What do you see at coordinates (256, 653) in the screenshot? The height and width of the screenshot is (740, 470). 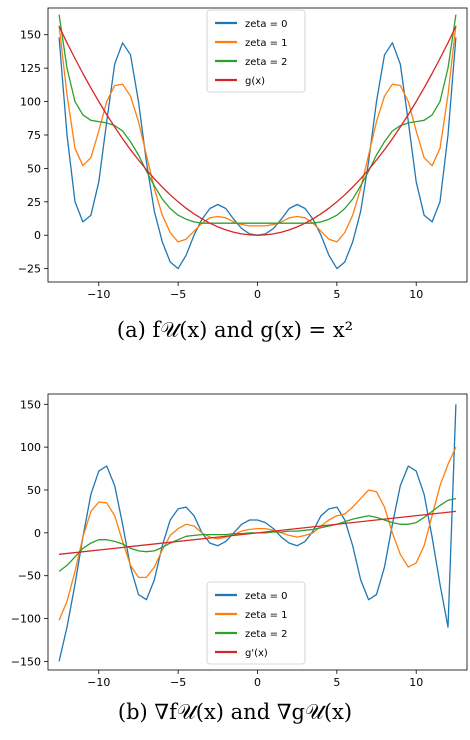 I see `legend-label-4: g'(x)` at bounding box center [256, 653].